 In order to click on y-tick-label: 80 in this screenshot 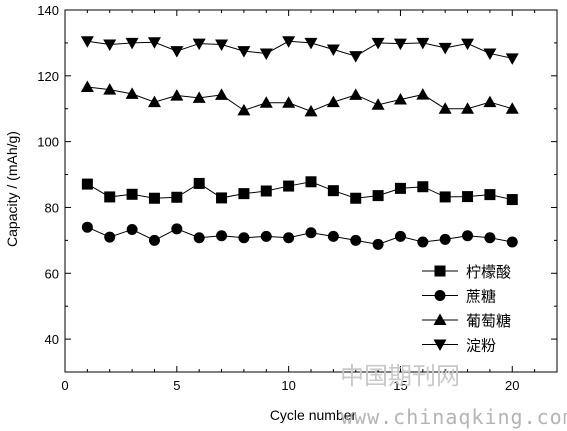, I will do `click(52, 207)`.